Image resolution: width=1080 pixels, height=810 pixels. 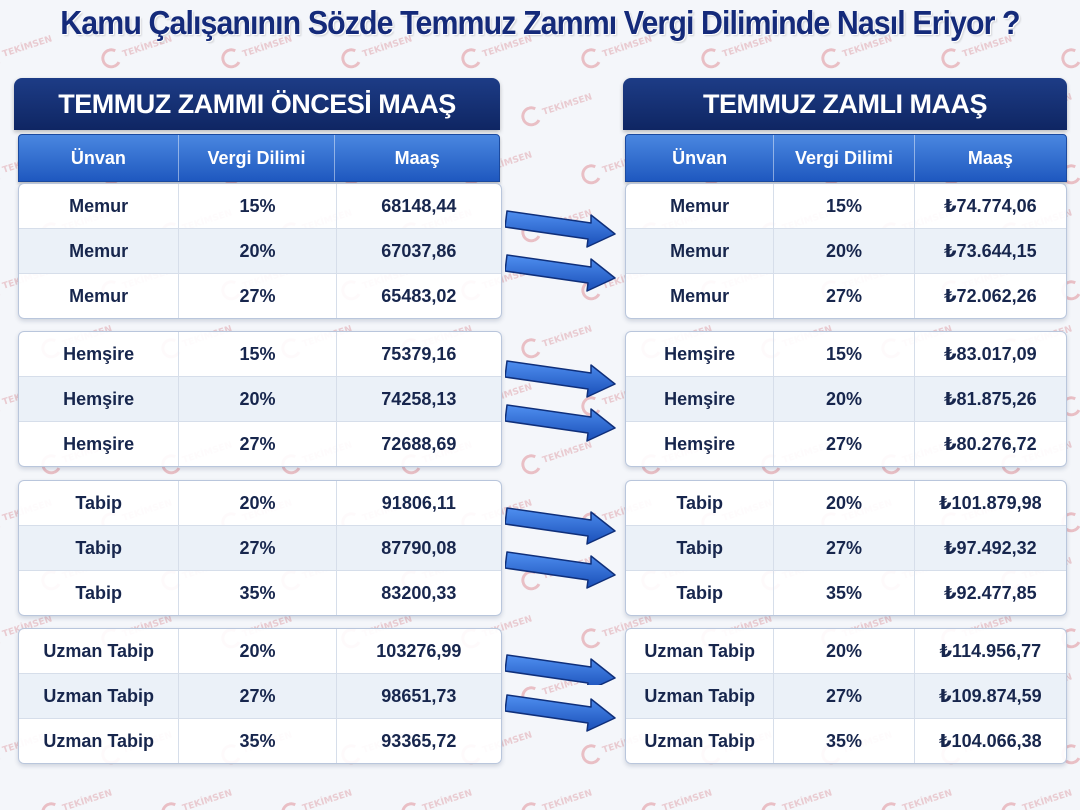 I want to click on cell-maas: ₺83.017,09, so click(x=990, y=353).